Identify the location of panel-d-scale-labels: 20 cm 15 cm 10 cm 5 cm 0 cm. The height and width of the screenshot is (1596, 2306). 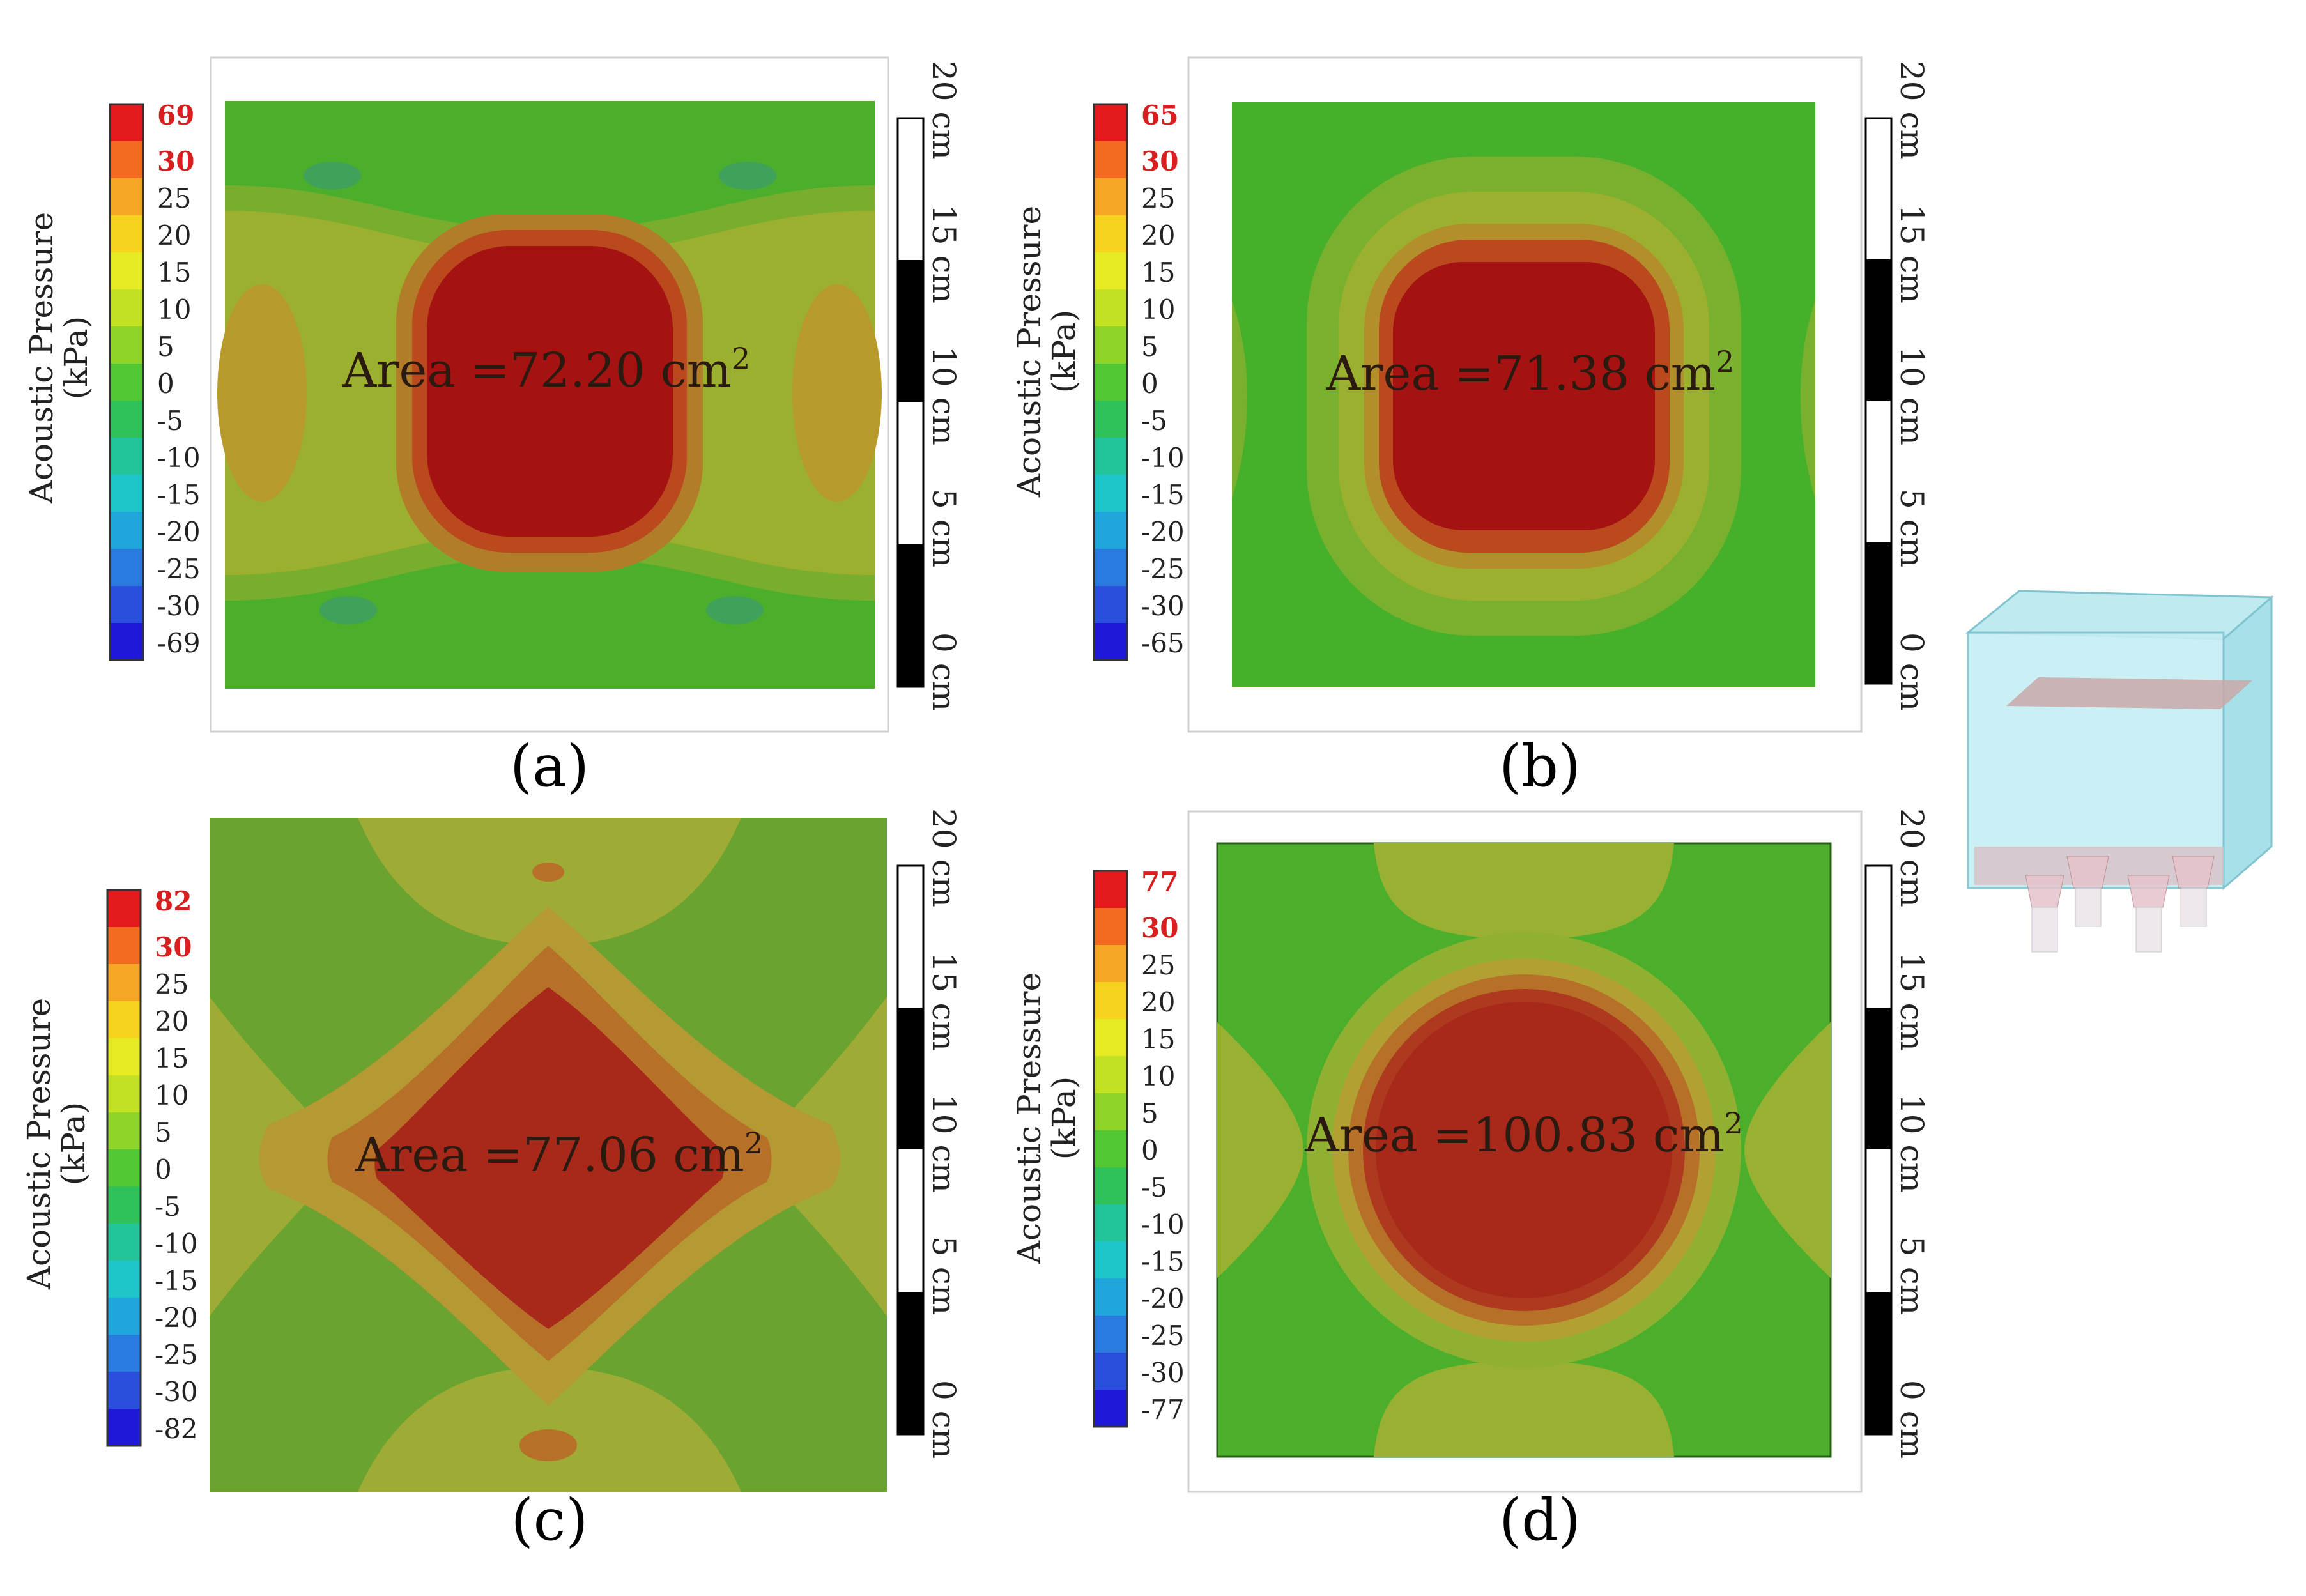
(1912, 1134).